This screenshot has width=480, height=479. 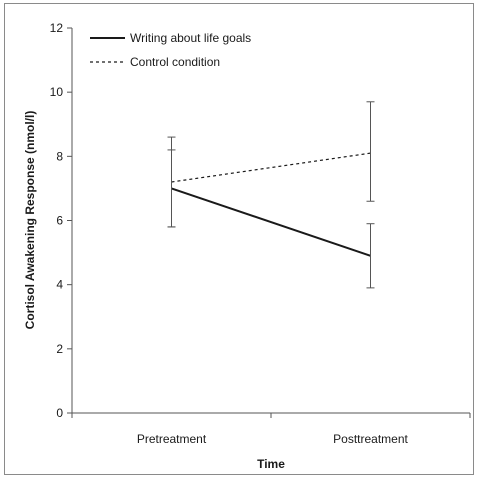 I want to click on y-tick-label: 12, so click(x=57, y=28).